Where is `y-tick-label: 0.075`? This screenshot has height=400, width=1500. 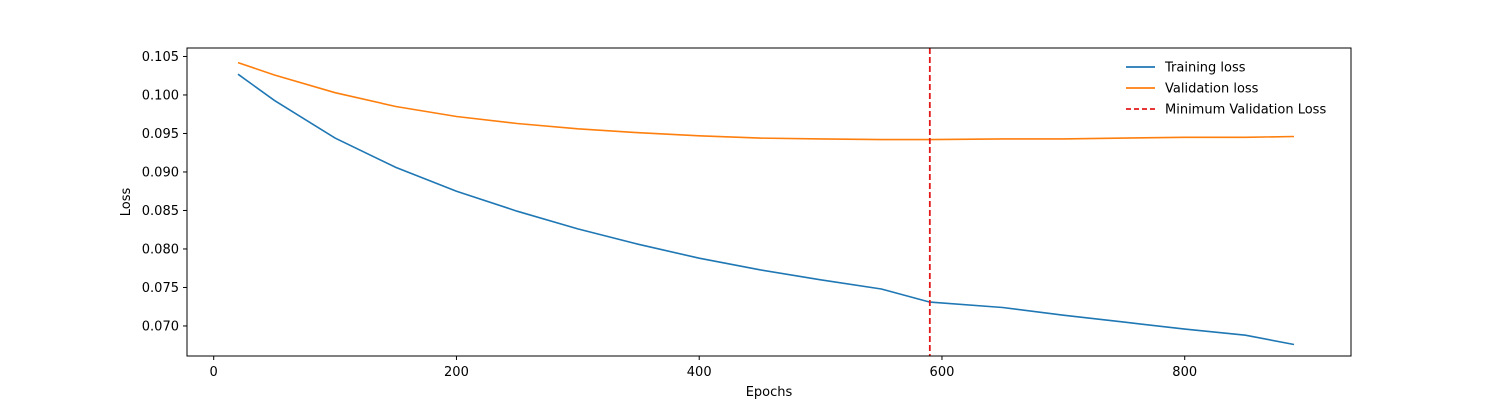
y-tick-label: 0.075 is located at coordinates (160, 288).